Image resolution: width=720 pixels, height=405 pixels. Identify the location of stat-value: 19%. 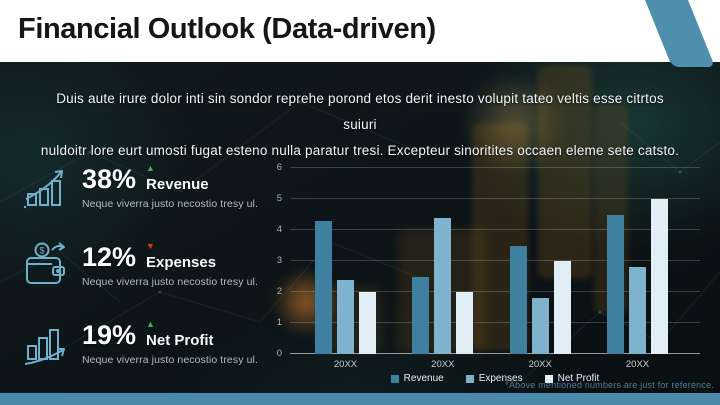
(109, 335).